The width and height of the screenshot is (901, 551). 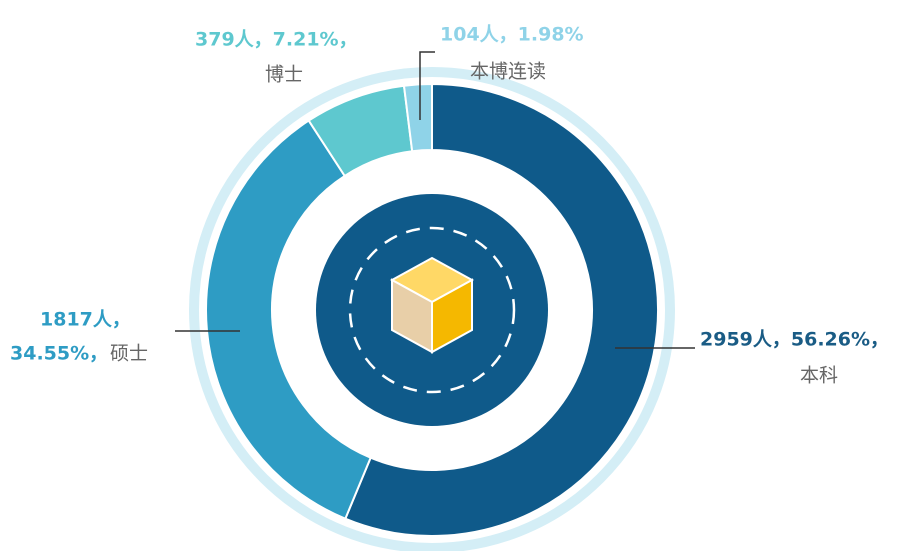 I want to click on category-label: 本科, so click(x=819, y=376).